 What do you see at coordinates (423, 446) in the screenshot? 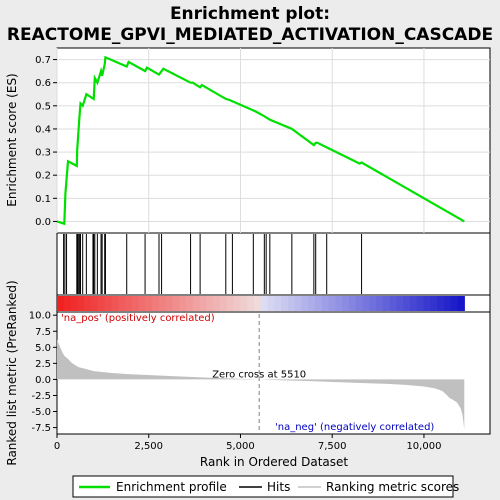
I see `x-axis-tick-label: 10,000` at bounding box center [423, 446].